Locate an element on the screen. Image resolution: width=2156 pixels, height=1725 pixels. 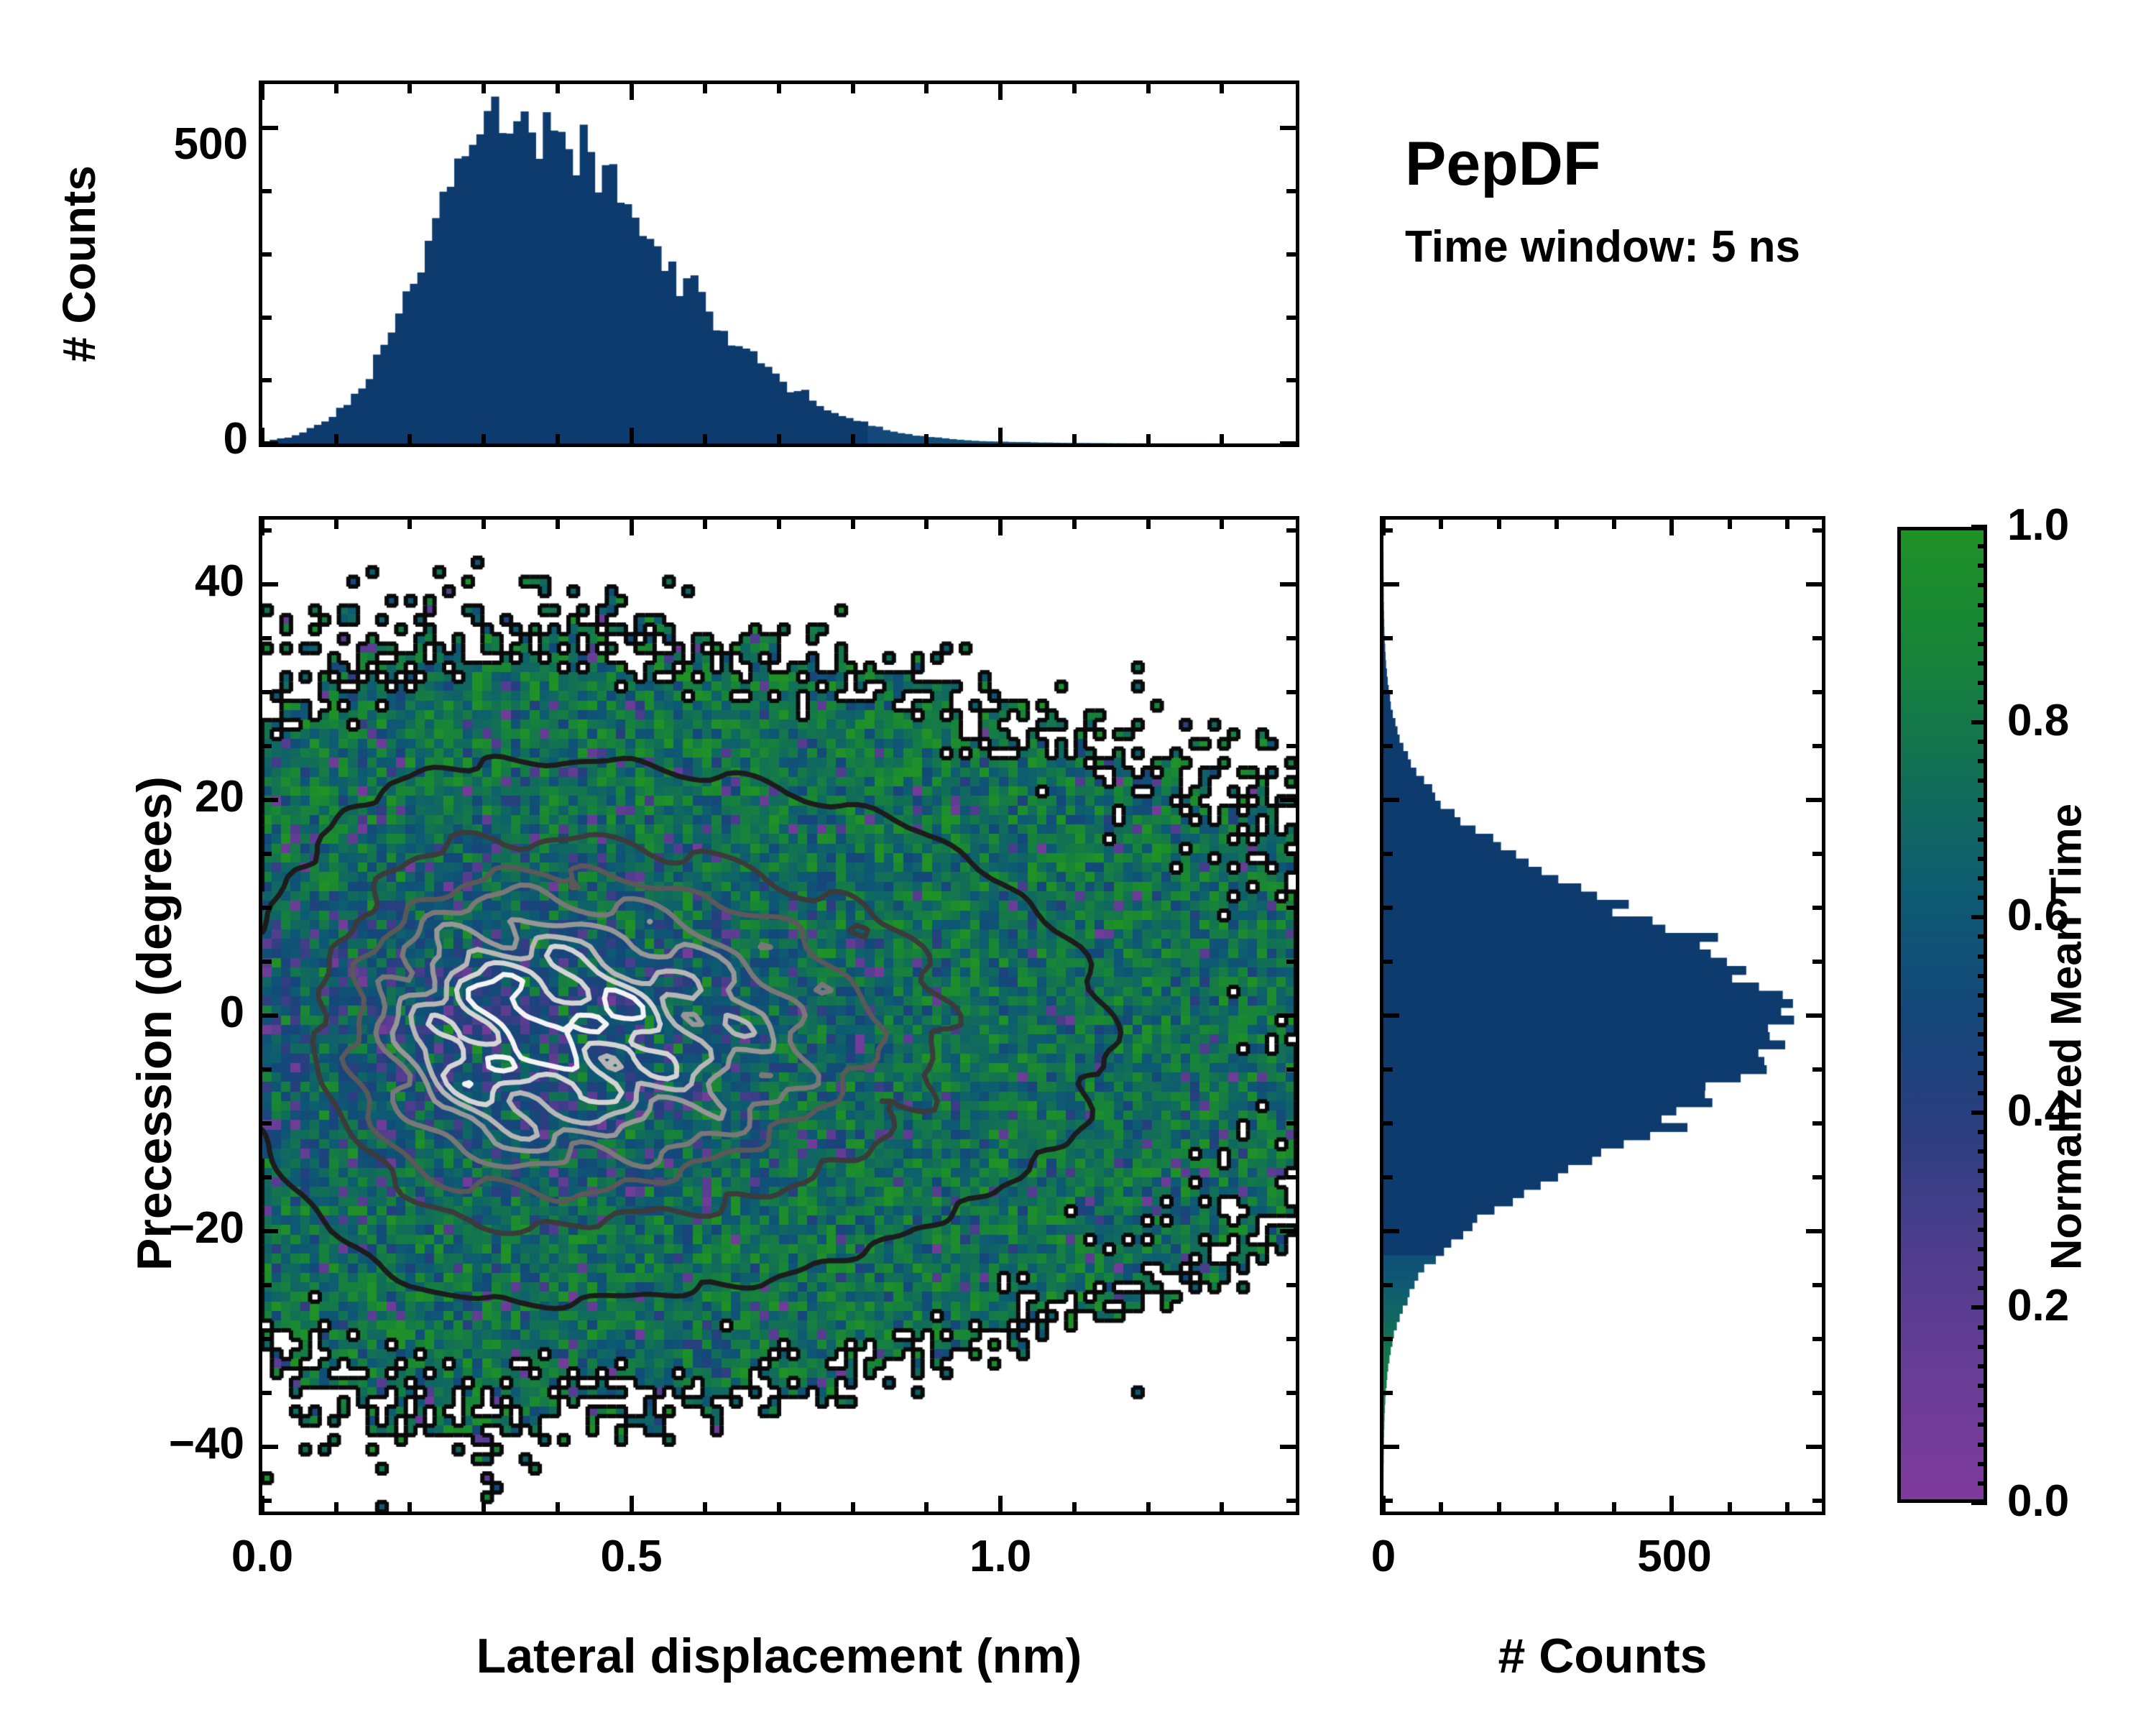
main-ytick-label: −40 is located at coordinates (206, 1443).